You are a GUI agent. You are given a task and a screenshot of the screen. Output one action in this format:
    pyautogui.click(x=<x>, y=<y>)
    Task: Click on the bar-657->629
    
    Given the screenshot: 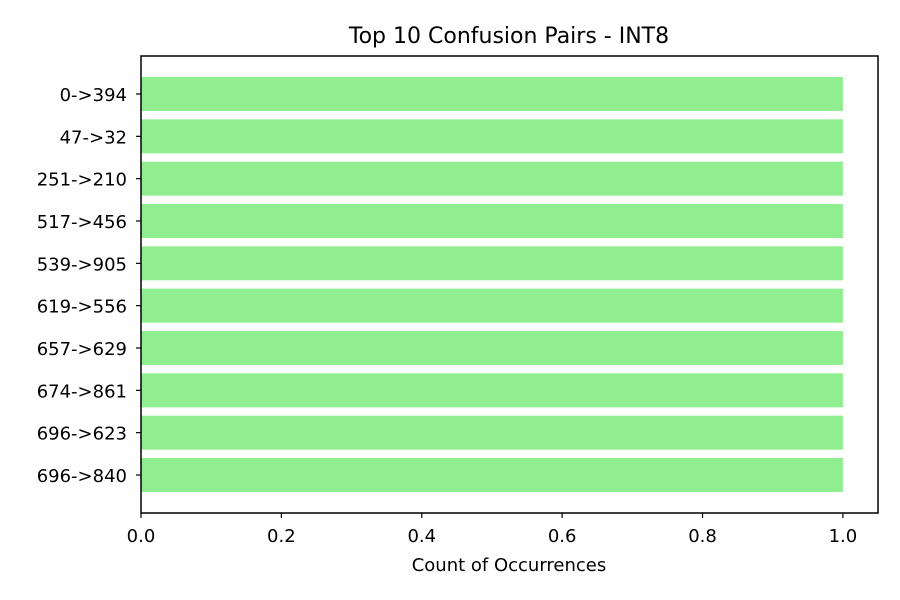 What is the action you would take?
    pyautogui.click(x=492, y=348)
    